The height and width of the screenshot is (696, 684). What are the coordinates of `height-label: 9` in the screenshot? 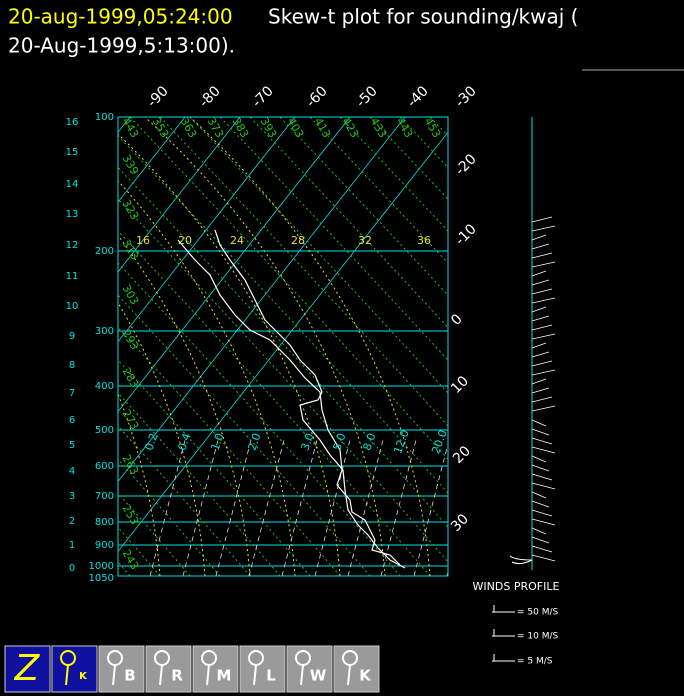 It's located at (72, 336).